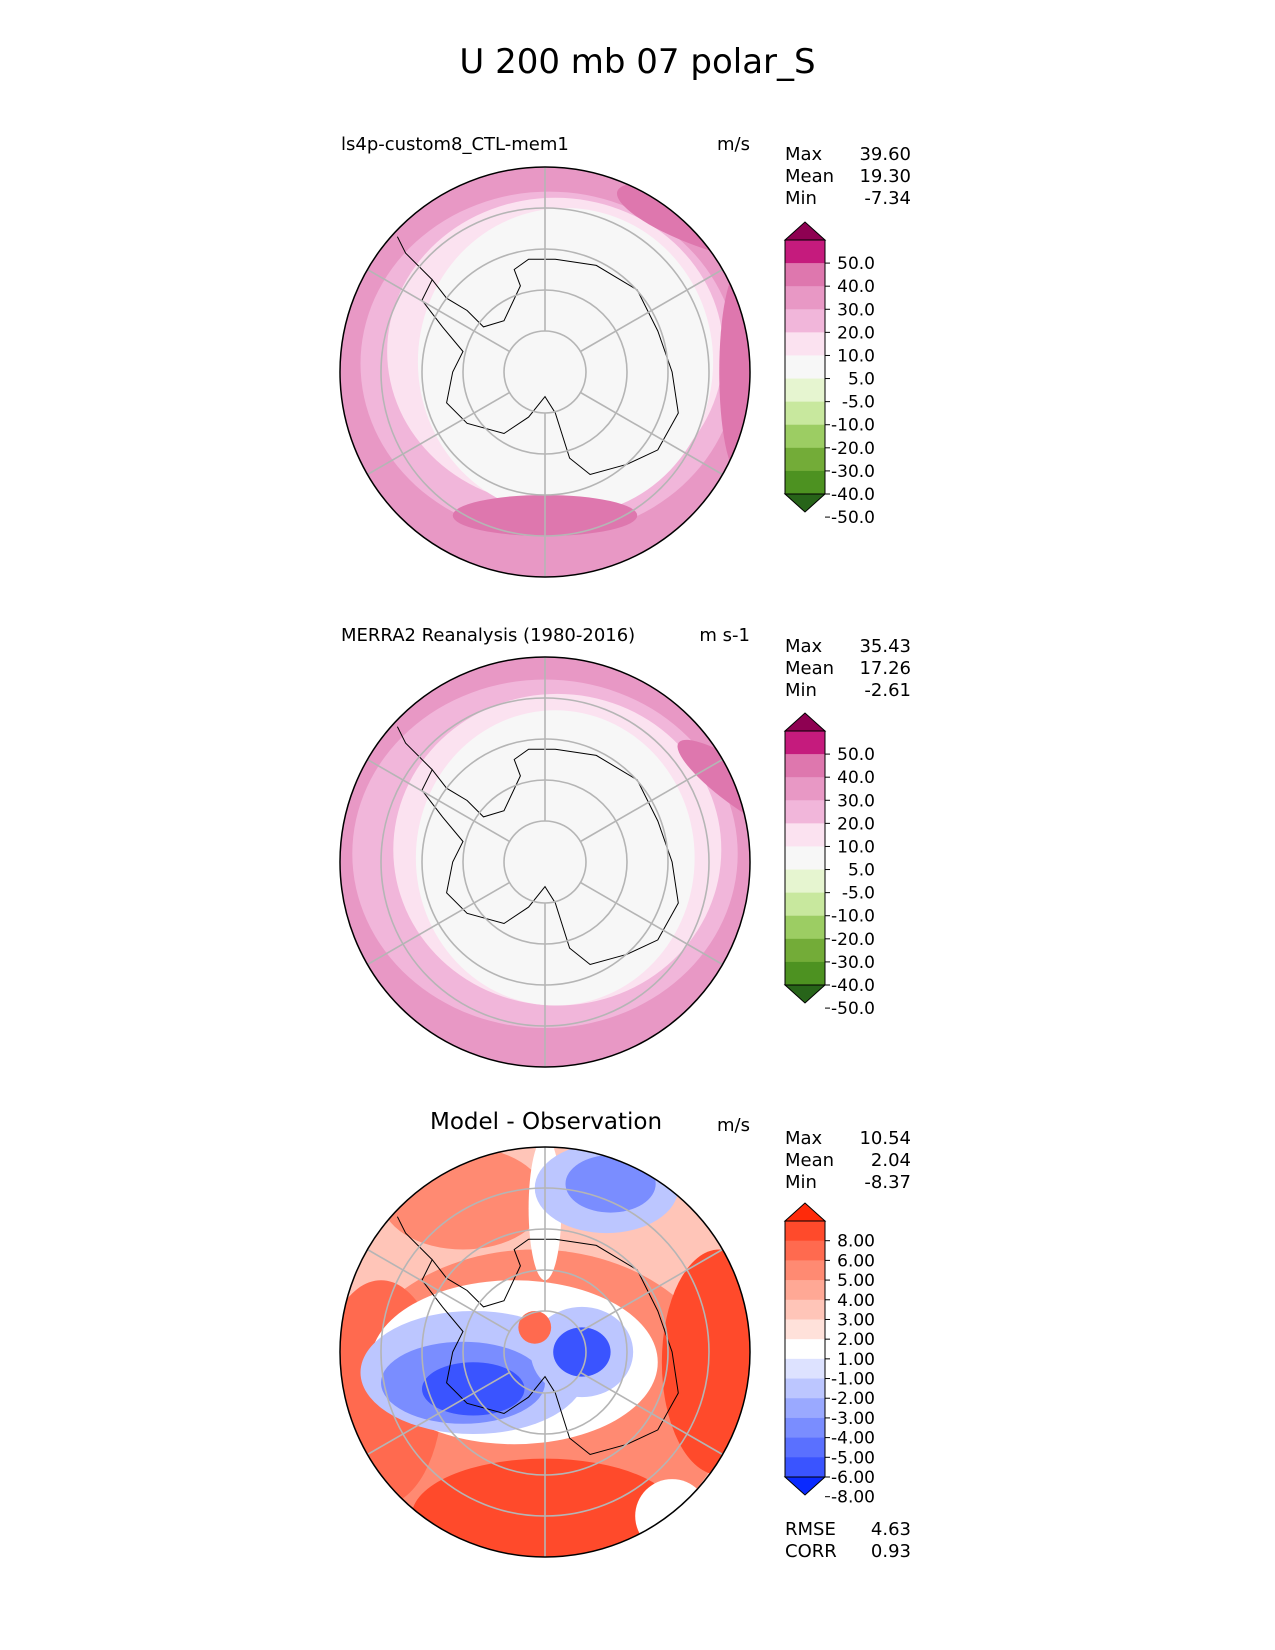 This screenshot has width=1275, height=1650. I want to click on colorbar-tick-label: -10.0, so click(853, 426).